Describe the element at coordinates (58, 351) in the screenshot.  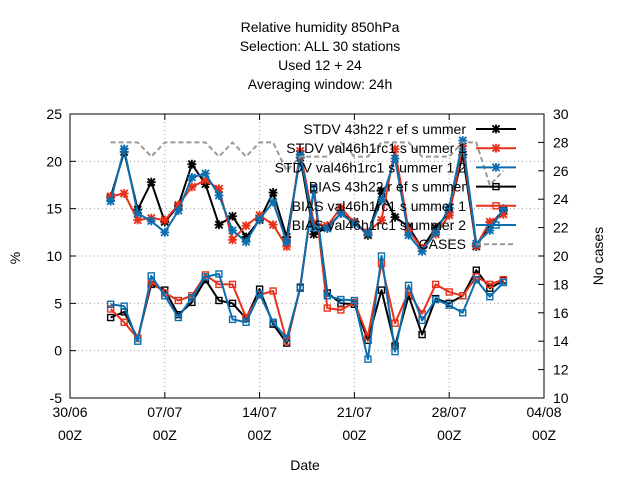
I see `y-tick-label: 0` at that location.